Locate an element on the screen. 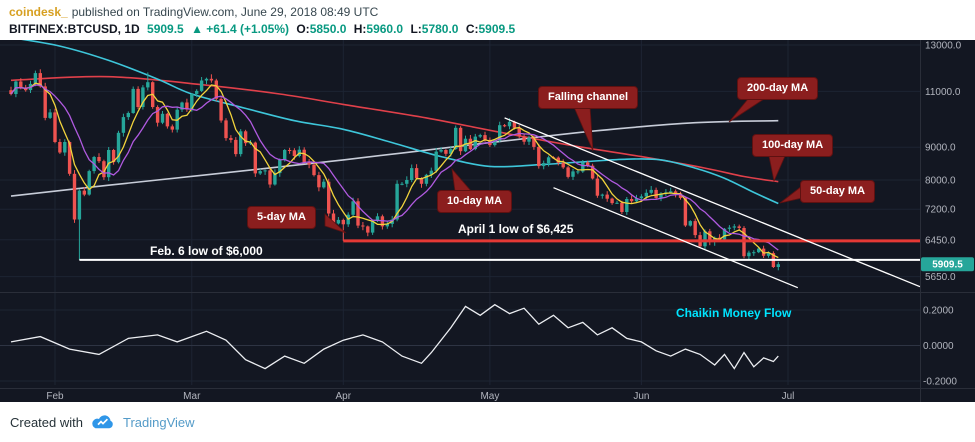 The height and width of the screenshot is (442, 975). price-scale is located at coordinates (947, 214).